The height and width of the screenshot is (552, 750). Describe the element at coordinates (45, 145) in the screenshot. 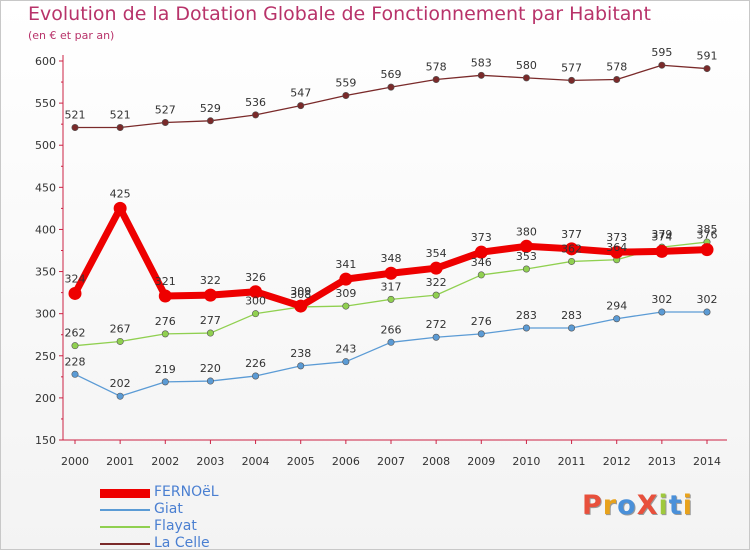

I see `y-tick-label: 500` at that location.